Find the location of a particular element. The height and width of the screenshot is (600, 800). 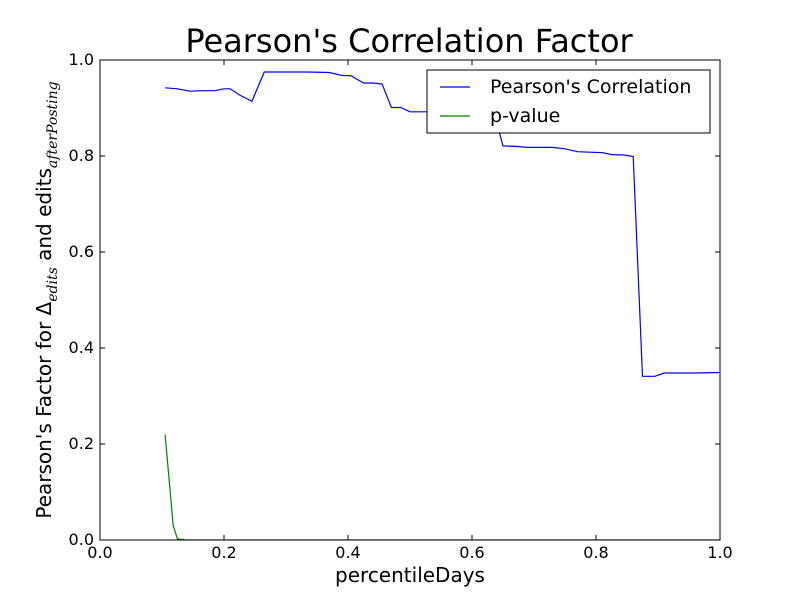

y-tick-label: 1.0 is located at coordinates (81, 59).